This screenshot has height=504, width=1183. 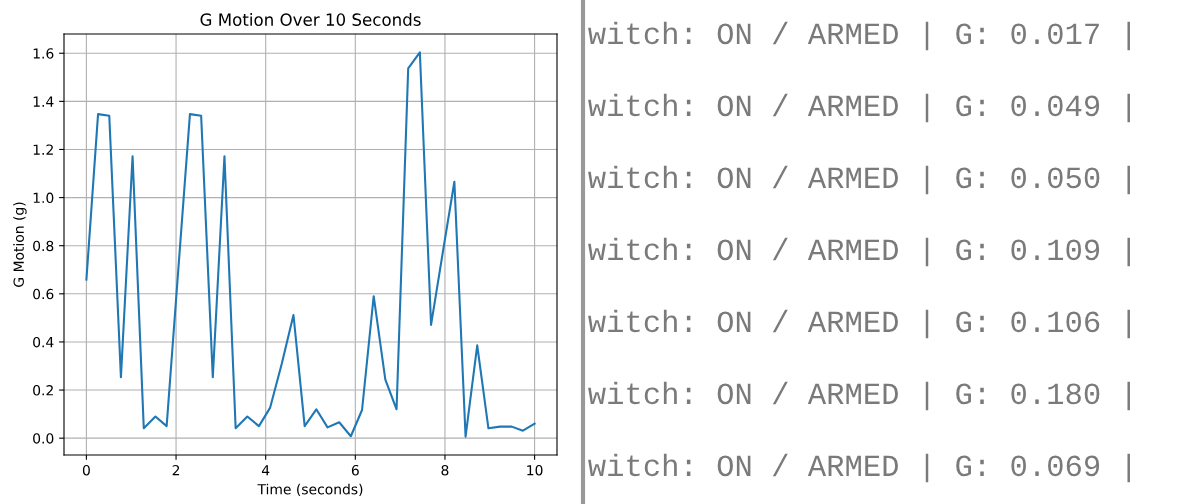 What do you see at coordinates (265, 470) in the screenshot?
I see `x-tick-label: 4` at bounding box center [265, 470].